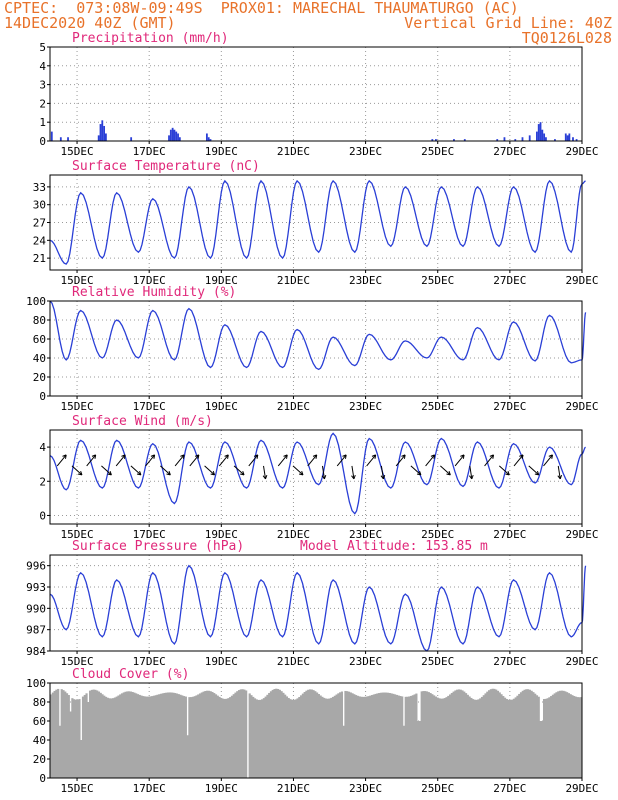 The height and width of the screenshot is (800, 618). Describe the element at coordinates (142, 421) in the screenshot. I see `panel-title: Surface Wind (m/s)` at that location.